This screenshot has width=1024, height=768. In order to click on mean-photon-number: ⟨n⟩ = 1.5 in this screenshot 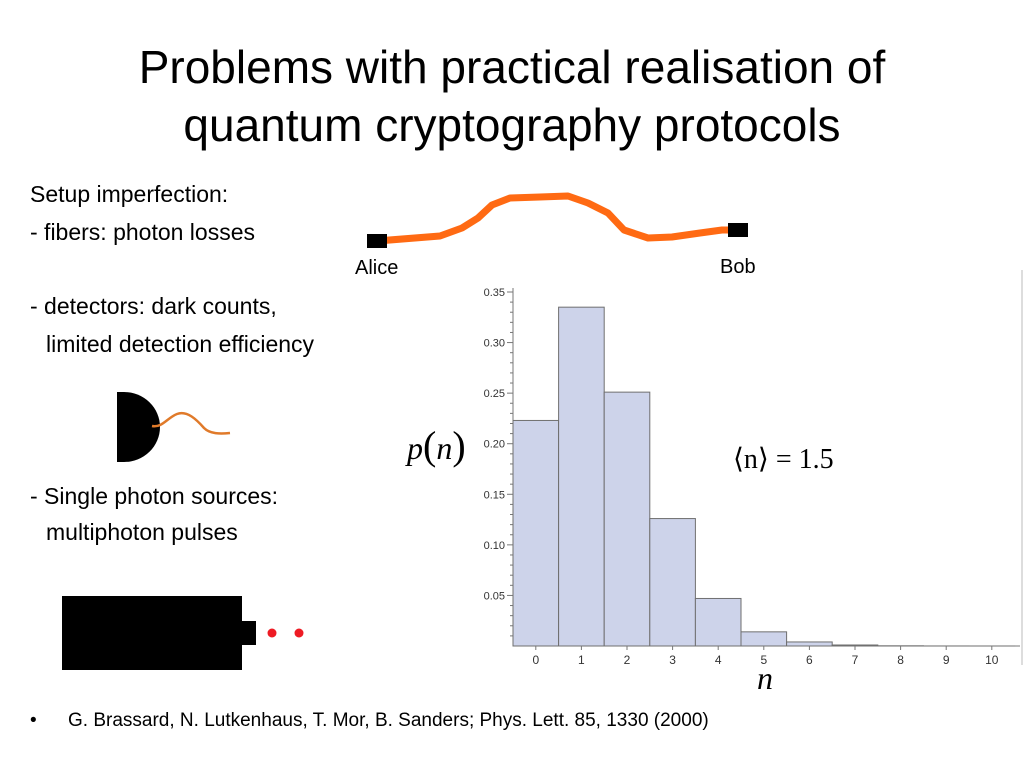, I will do `click(783, 459)`.